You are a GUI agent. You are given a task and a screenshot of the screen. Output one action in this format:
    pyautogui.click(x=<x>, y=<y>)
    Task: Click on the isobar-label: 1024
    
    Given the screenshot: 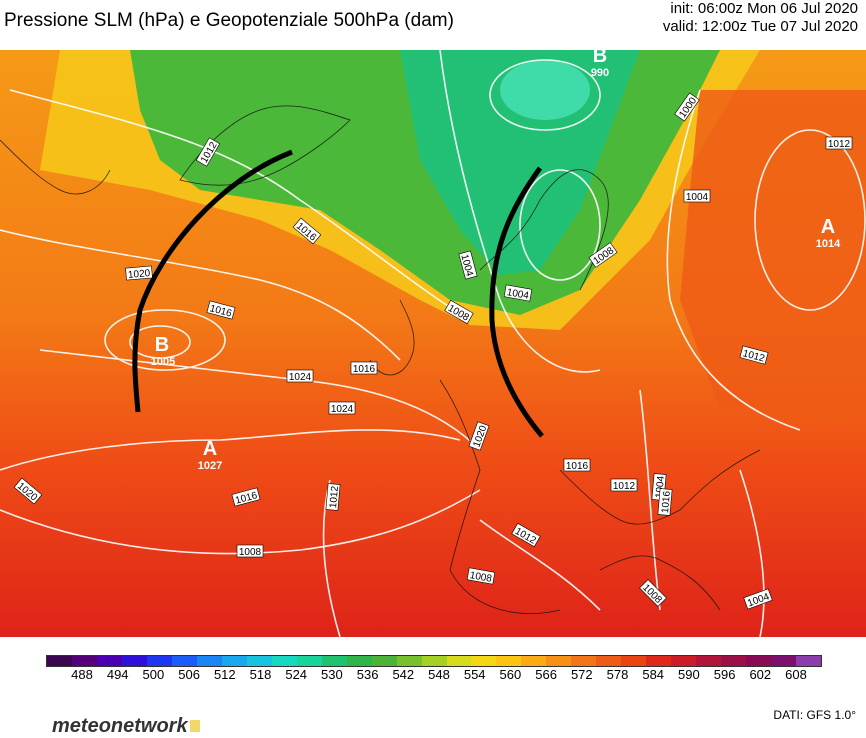 What is the action you would take?
    pyautogui.click(x=342, y=408)
    